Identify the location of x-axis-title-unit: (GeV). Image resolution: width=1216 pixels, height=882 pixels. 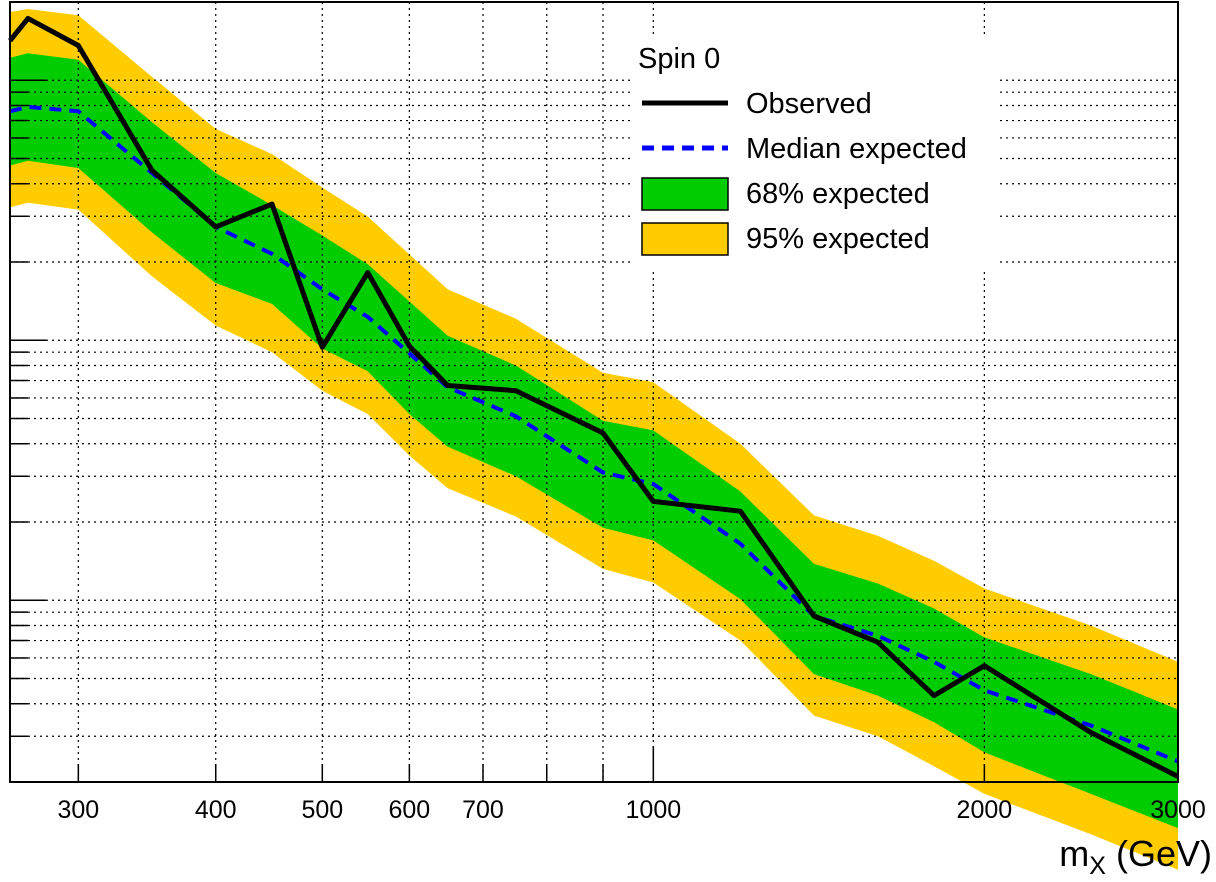
(1159, 853).